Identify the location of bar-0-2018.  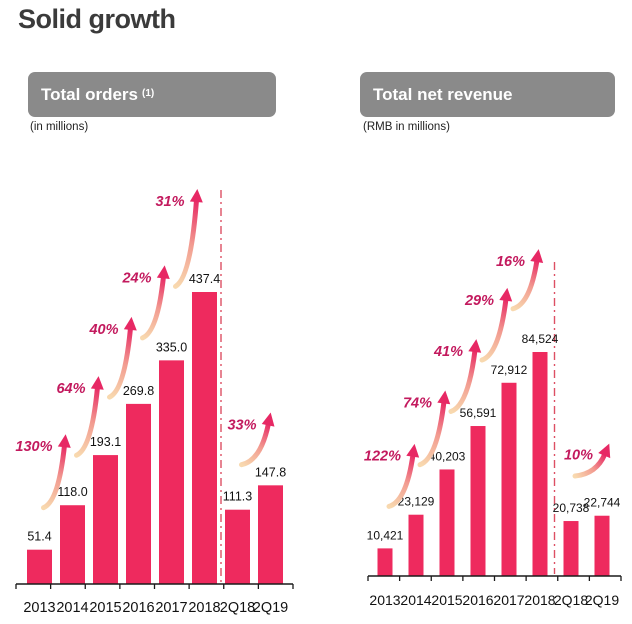
(204, 438).